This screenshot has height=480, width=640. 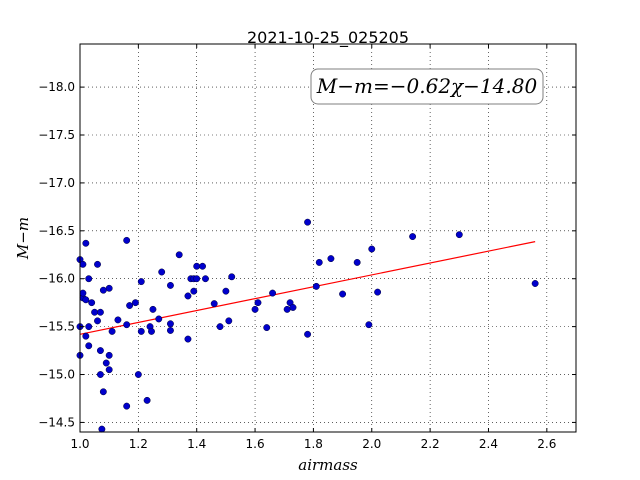 I want to click on x-tick-label: 1.0, so click(x=79, y=444).